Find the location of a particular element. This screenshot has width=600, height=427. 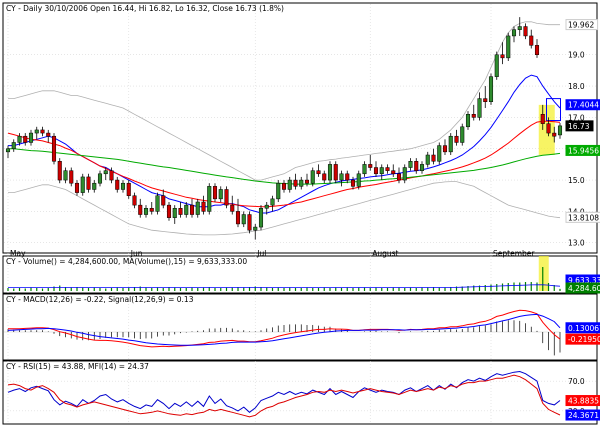

price-tag: 19.962 is located at coordinates (581, 25).